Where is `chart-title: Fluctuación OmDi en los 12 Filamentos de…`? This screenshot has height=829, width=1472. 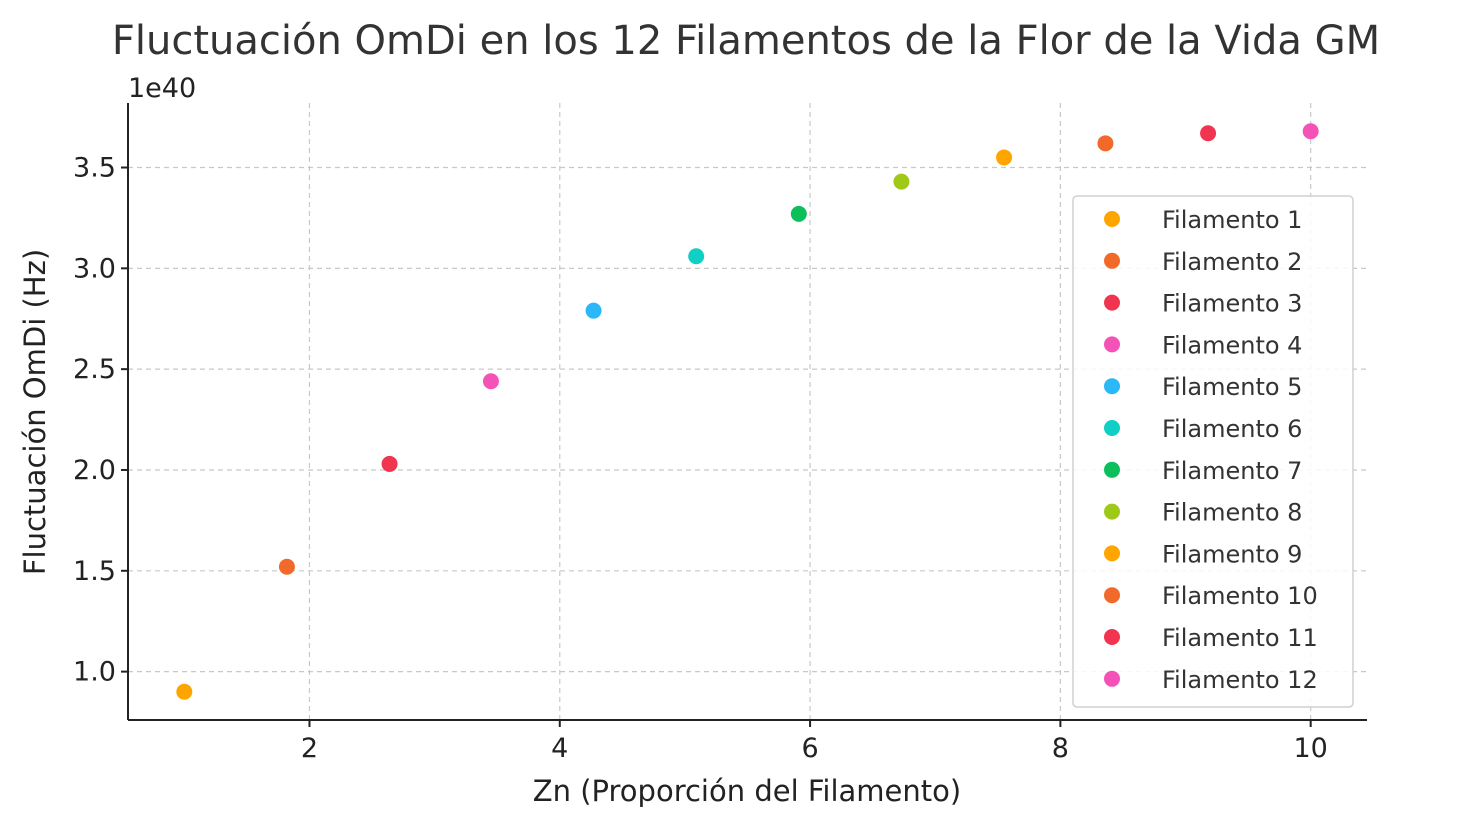 chart-title: Fluctuación OmDi en los 12 Filamentos de… is located at coordinates (746, 41).